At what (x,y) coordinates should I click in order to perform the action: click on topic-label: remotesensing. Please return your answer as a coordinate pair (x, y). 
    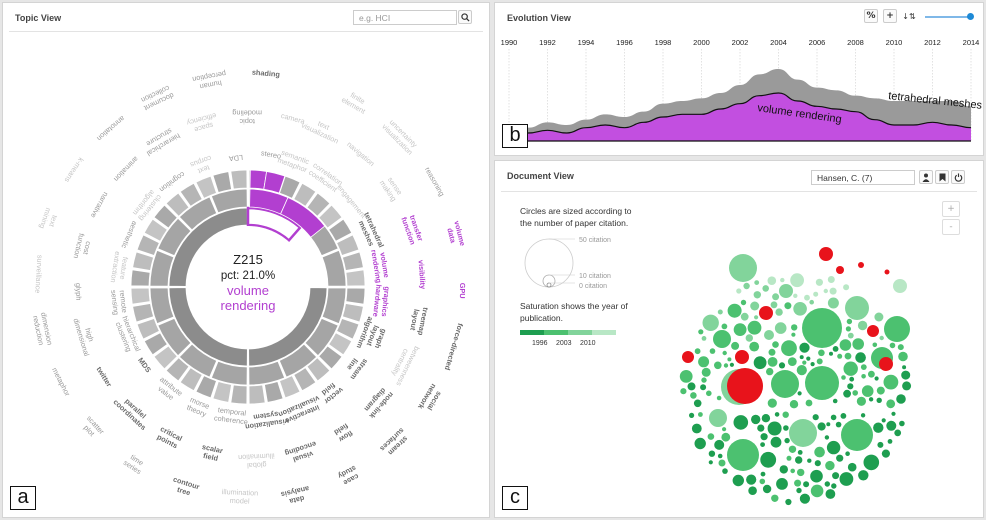
    Looking at the image, I should click on (119, 301).